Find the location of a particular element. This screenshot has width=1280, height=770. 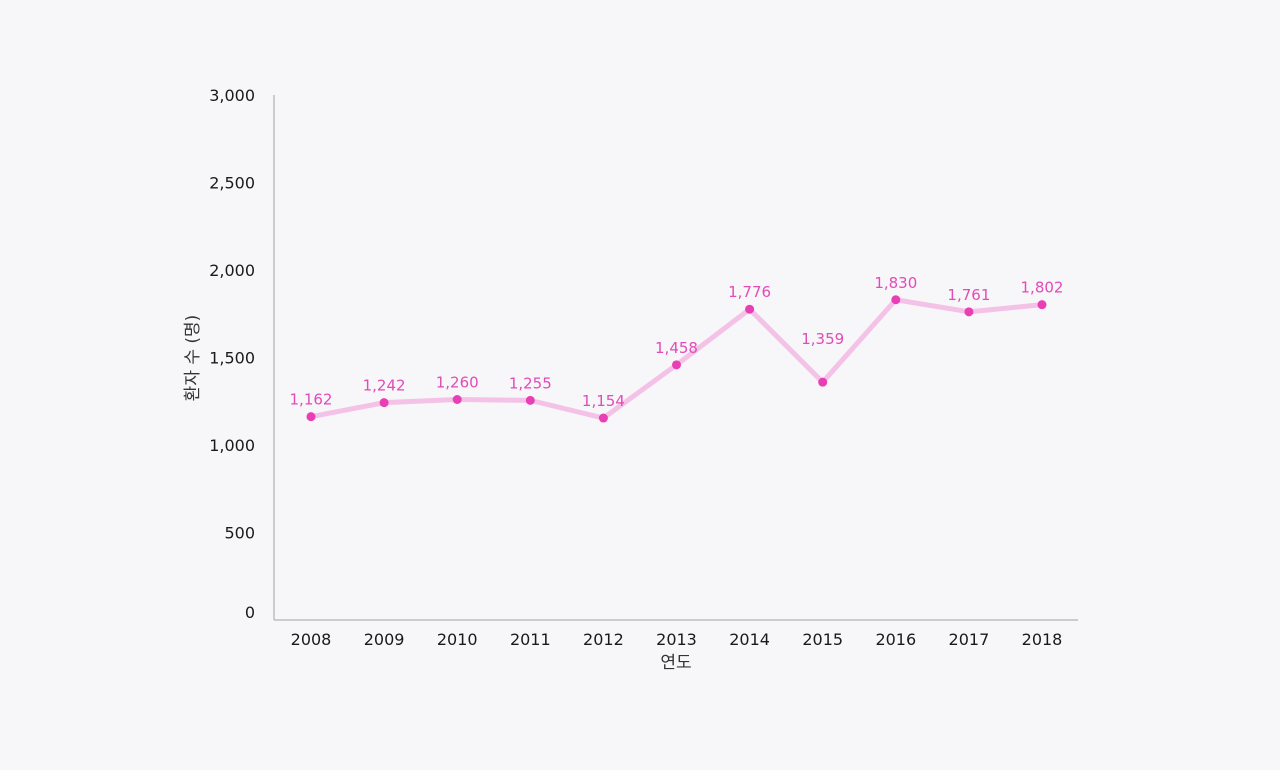

x-tick-label: 2013 is located at coordinates (676, 639).